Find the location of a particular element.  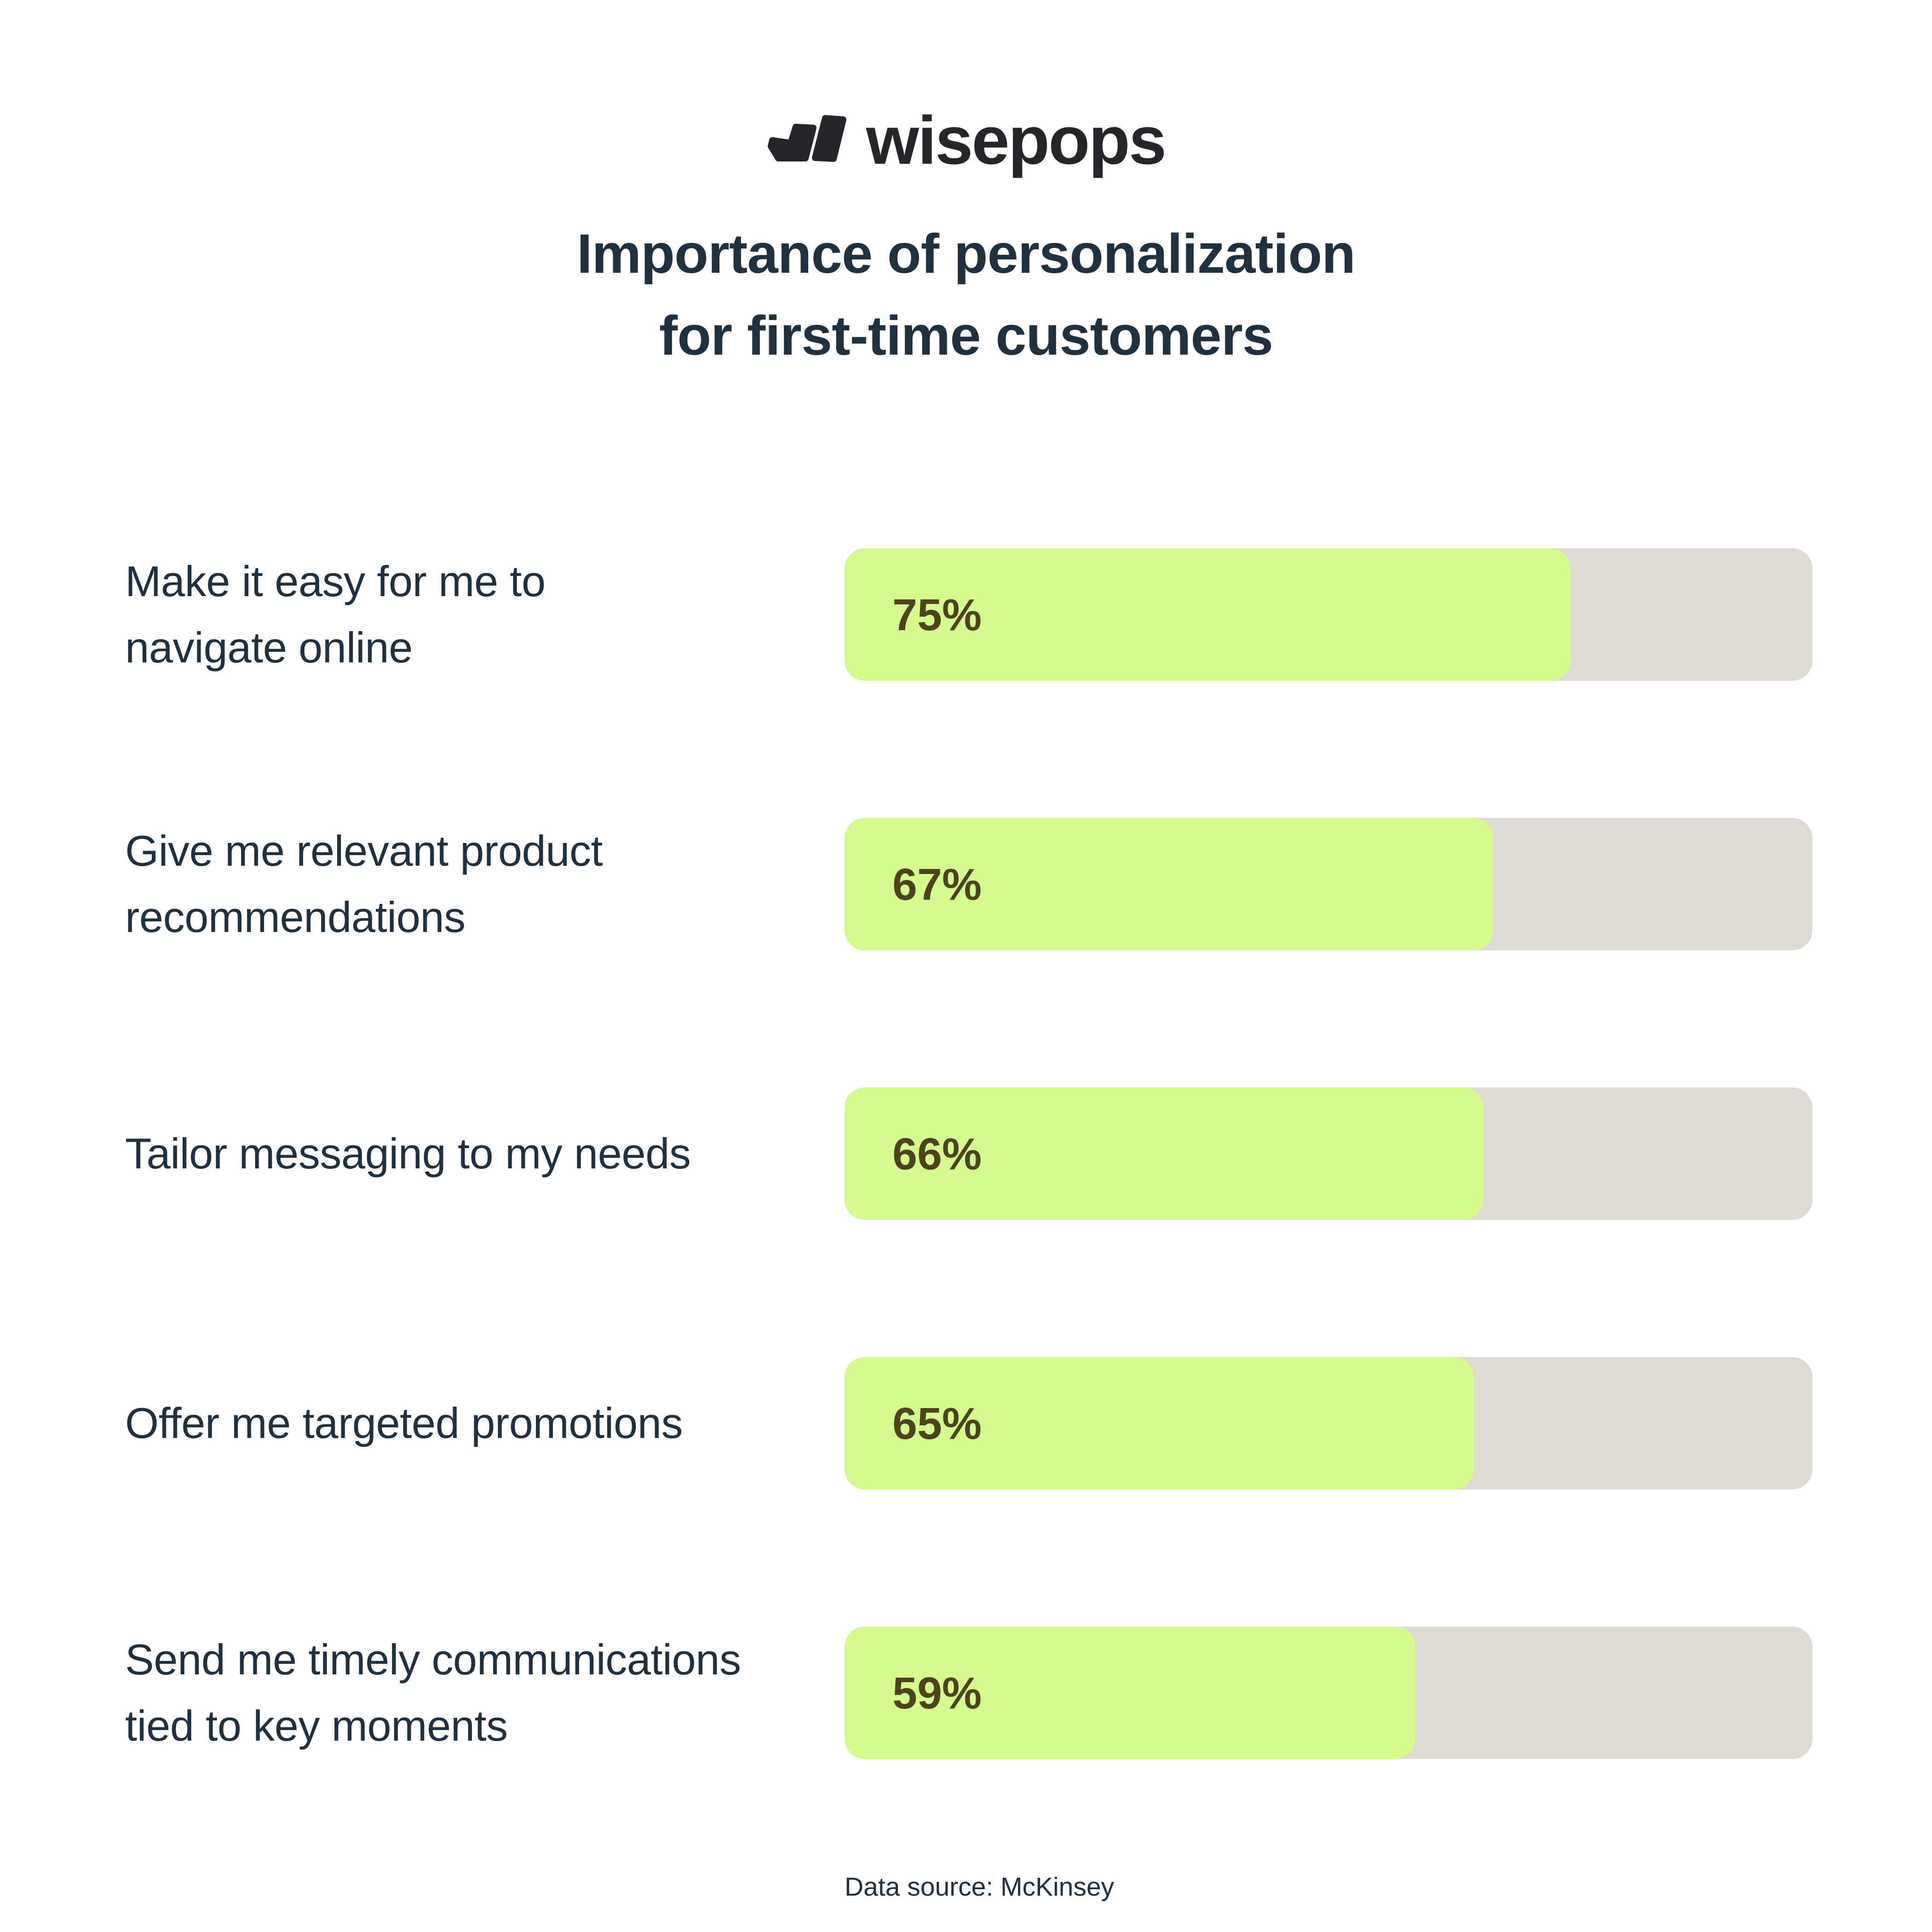

bar-fill: 59% is located at coordinates (1130, 1693).